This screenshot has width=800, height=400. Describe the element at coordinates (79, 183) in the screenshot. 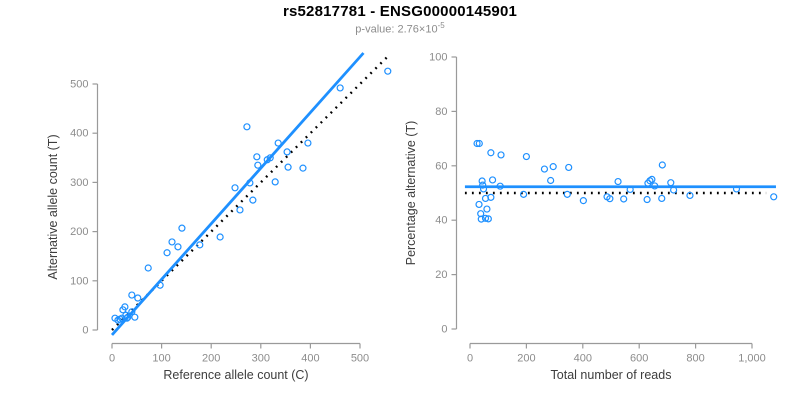

I see `y-axis-tick-label: 300` at that location.